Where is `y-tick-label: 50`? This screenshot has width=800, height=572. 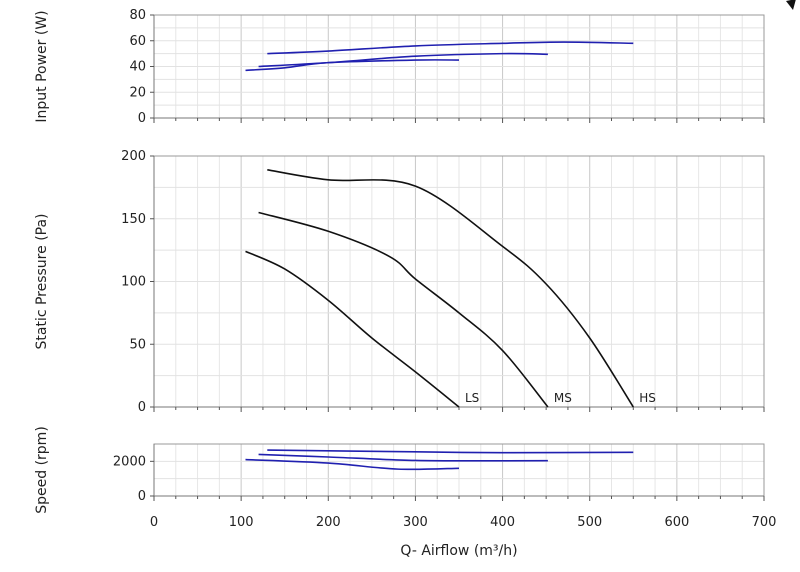 y-tick-label: 50 is located at coordinates (137, 344).